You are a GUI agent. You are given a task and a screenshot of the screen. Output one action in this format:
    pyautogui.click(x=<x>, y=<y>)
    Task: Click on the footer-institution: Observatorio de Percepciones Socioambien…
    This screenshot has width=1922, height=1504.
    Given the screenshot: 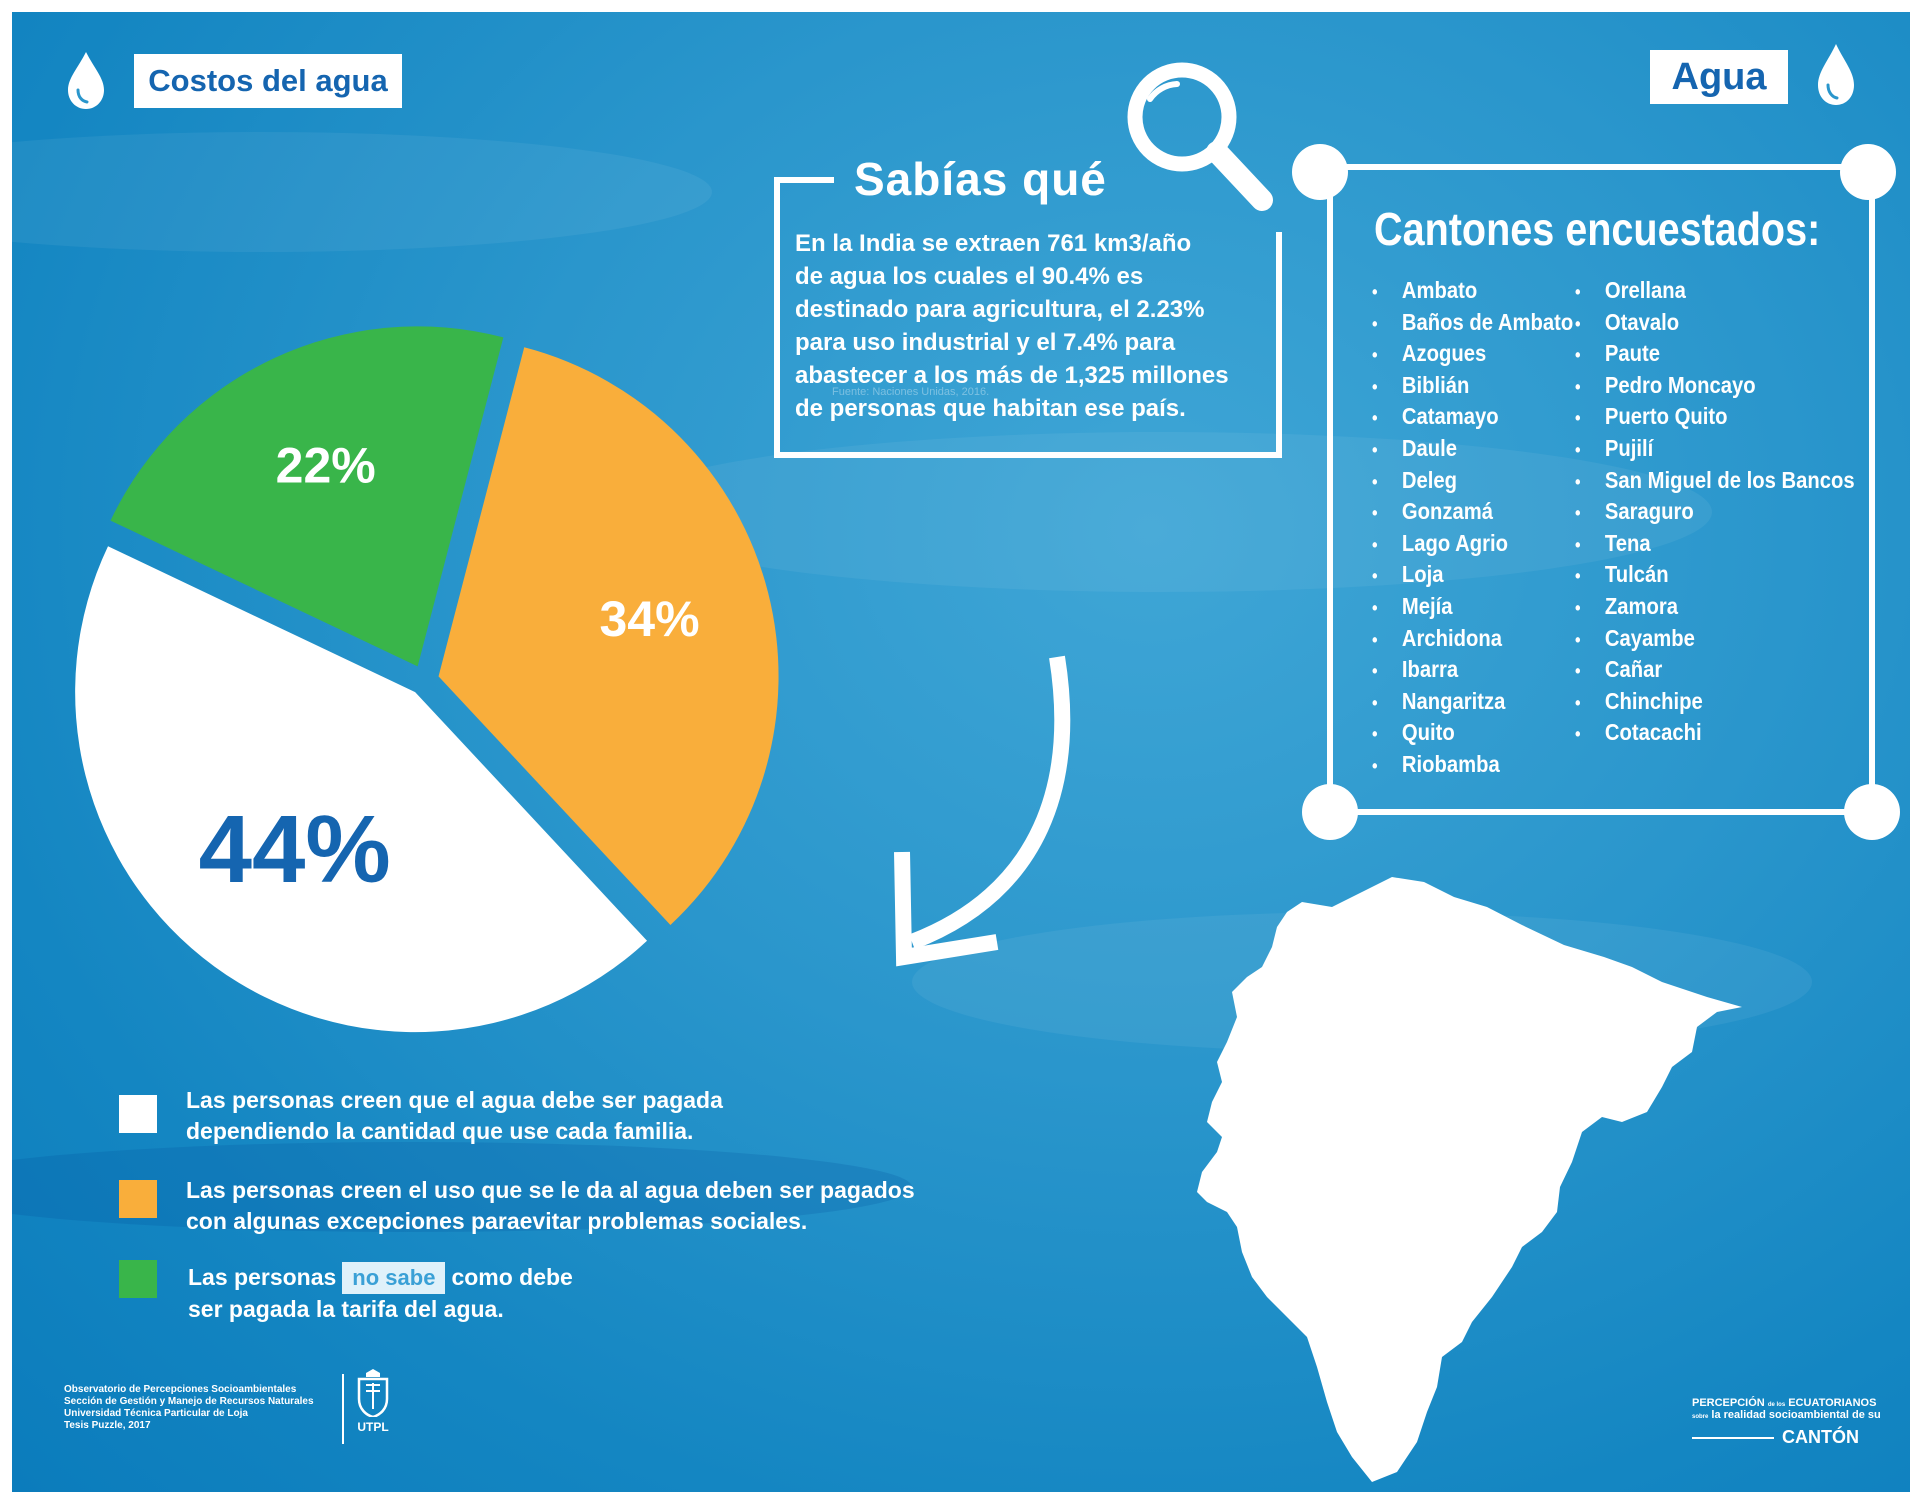 What is the action you would take?
    pyautogui.click(x=189, y=1408)
    